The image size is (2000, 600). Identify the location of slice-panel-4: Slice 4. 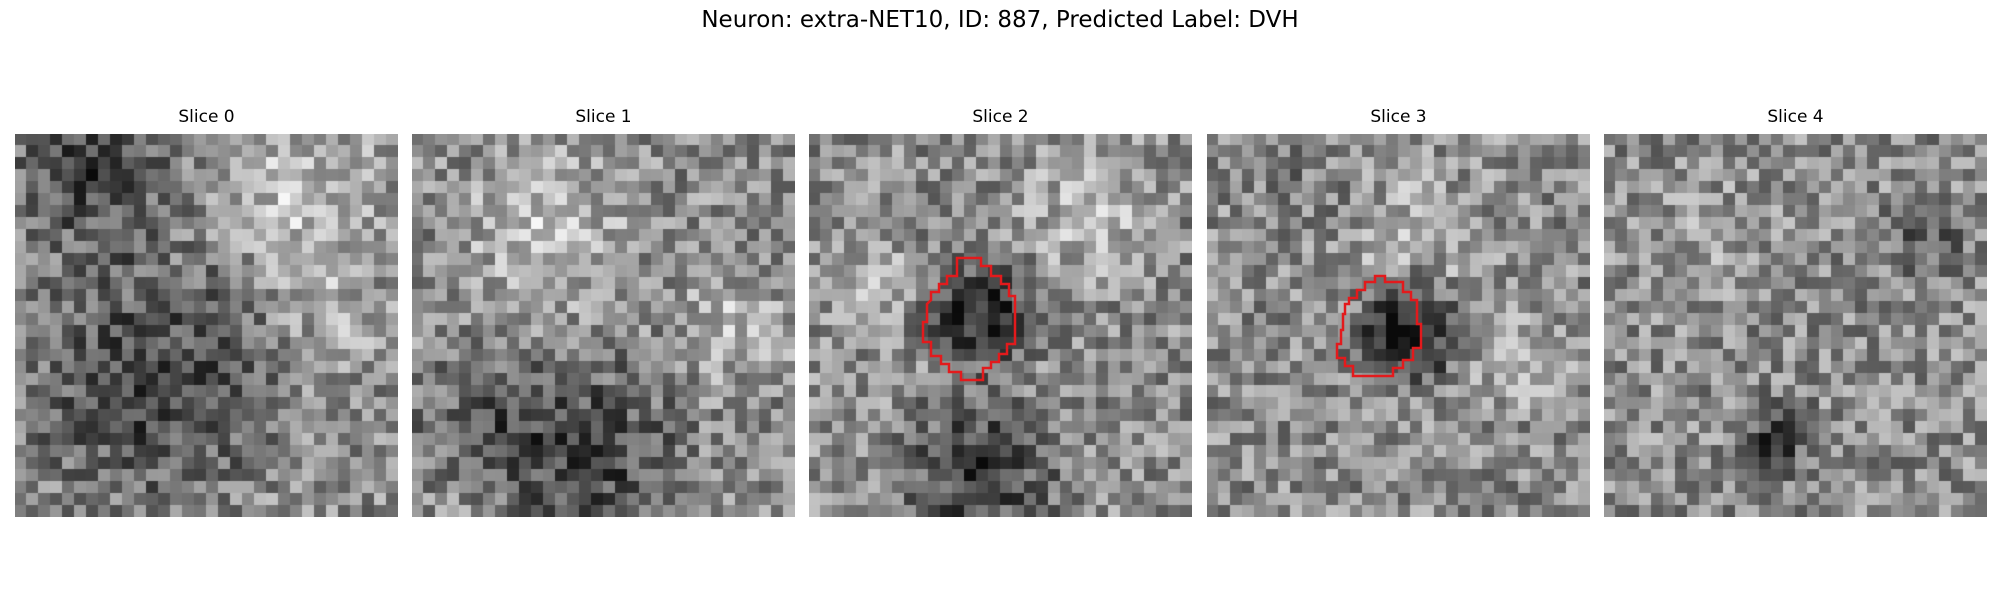
(1795, 312).